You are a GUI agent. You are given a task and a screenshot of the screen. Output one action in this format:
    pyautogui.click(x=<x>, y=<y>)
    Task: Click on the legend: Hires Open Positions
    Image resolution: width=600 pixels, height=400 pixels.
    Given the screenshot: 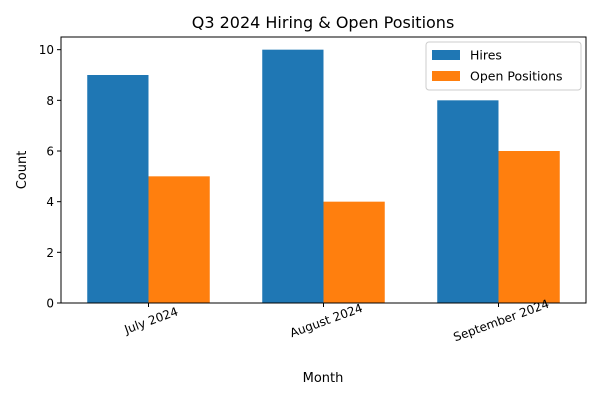 What is the action you would take?
    pyautogui.click(x=503, y=66)
    